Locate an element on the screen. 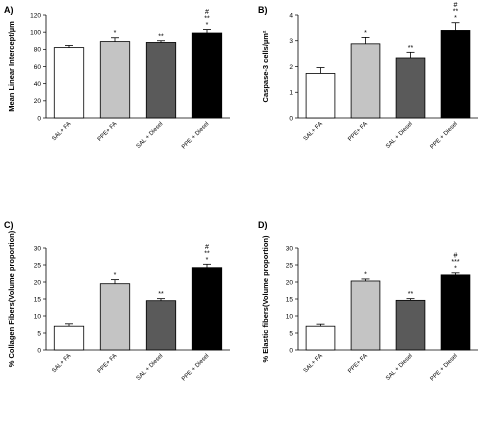  panel-letter: C) is located at coordinates (9, 225).